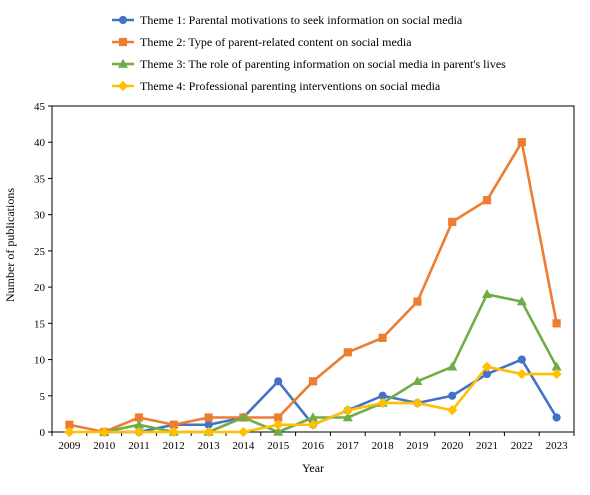 The width and height of the screenshot is (590, 495). What do you see at coordinates (382, 337) in the screenshot?
I see `series-2-point-2018` at bounding box center [382, 337].